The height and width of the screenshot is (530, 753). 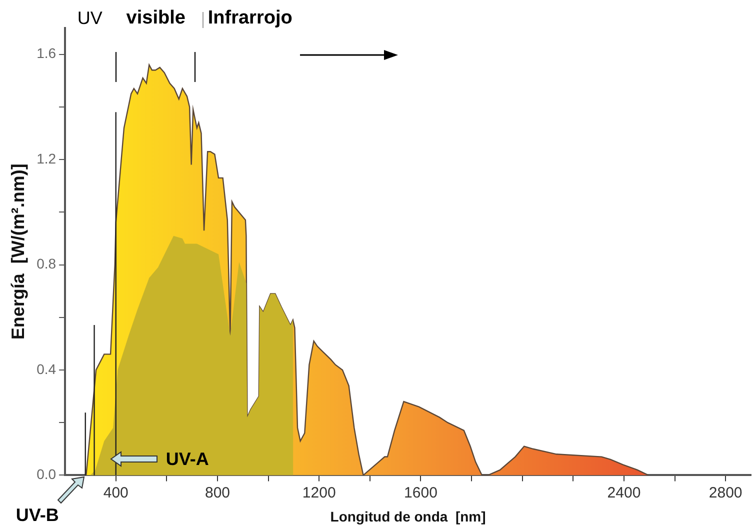 What do you see at coordinates (37, 515) in the screenshot?
I see `annotation: UV-B` at bounding box center [37, 515].